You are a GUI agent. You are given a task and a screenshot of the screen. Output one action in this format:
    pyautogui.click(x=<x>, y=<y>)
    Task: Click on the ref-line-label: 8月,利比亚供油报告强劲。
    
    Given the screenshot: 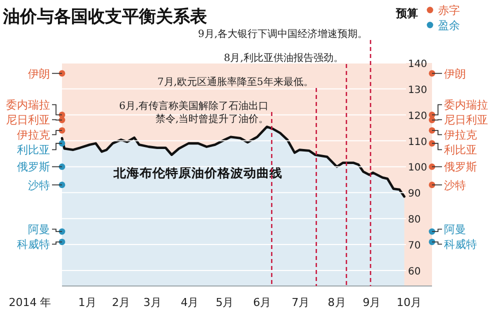 What is the action you would take?
    pyautogui.click(x=284, y=58)
    